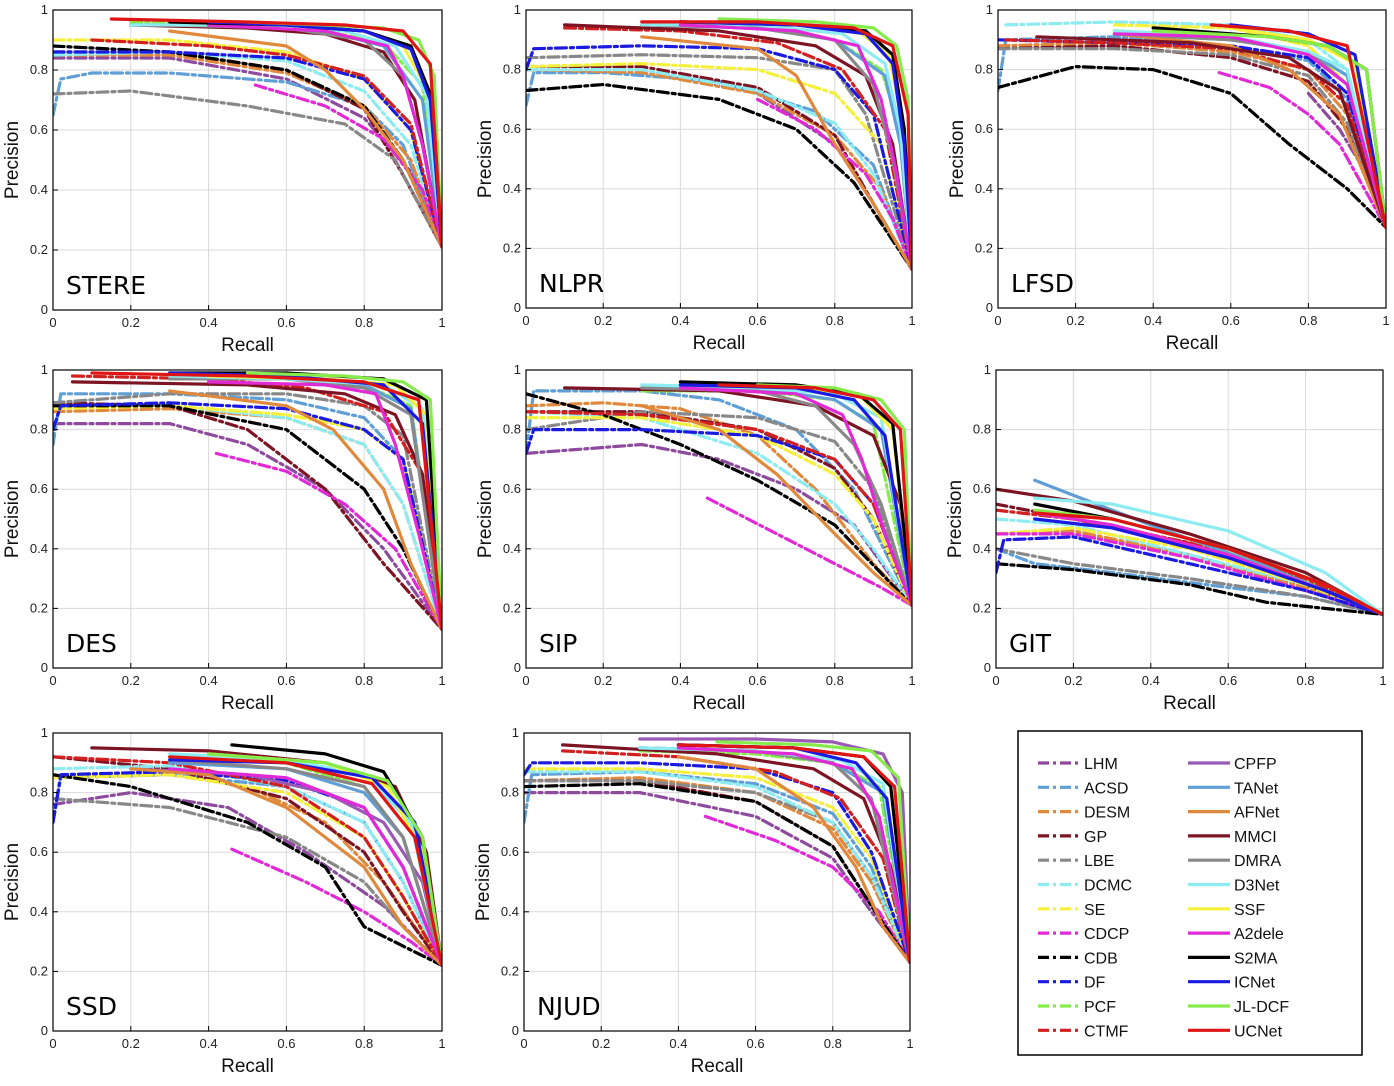  What do you see at coordinates (1254, 983) in the screenshot?
I see `legend-label-icnet: ICNet` at bounding box center [1254, 983].